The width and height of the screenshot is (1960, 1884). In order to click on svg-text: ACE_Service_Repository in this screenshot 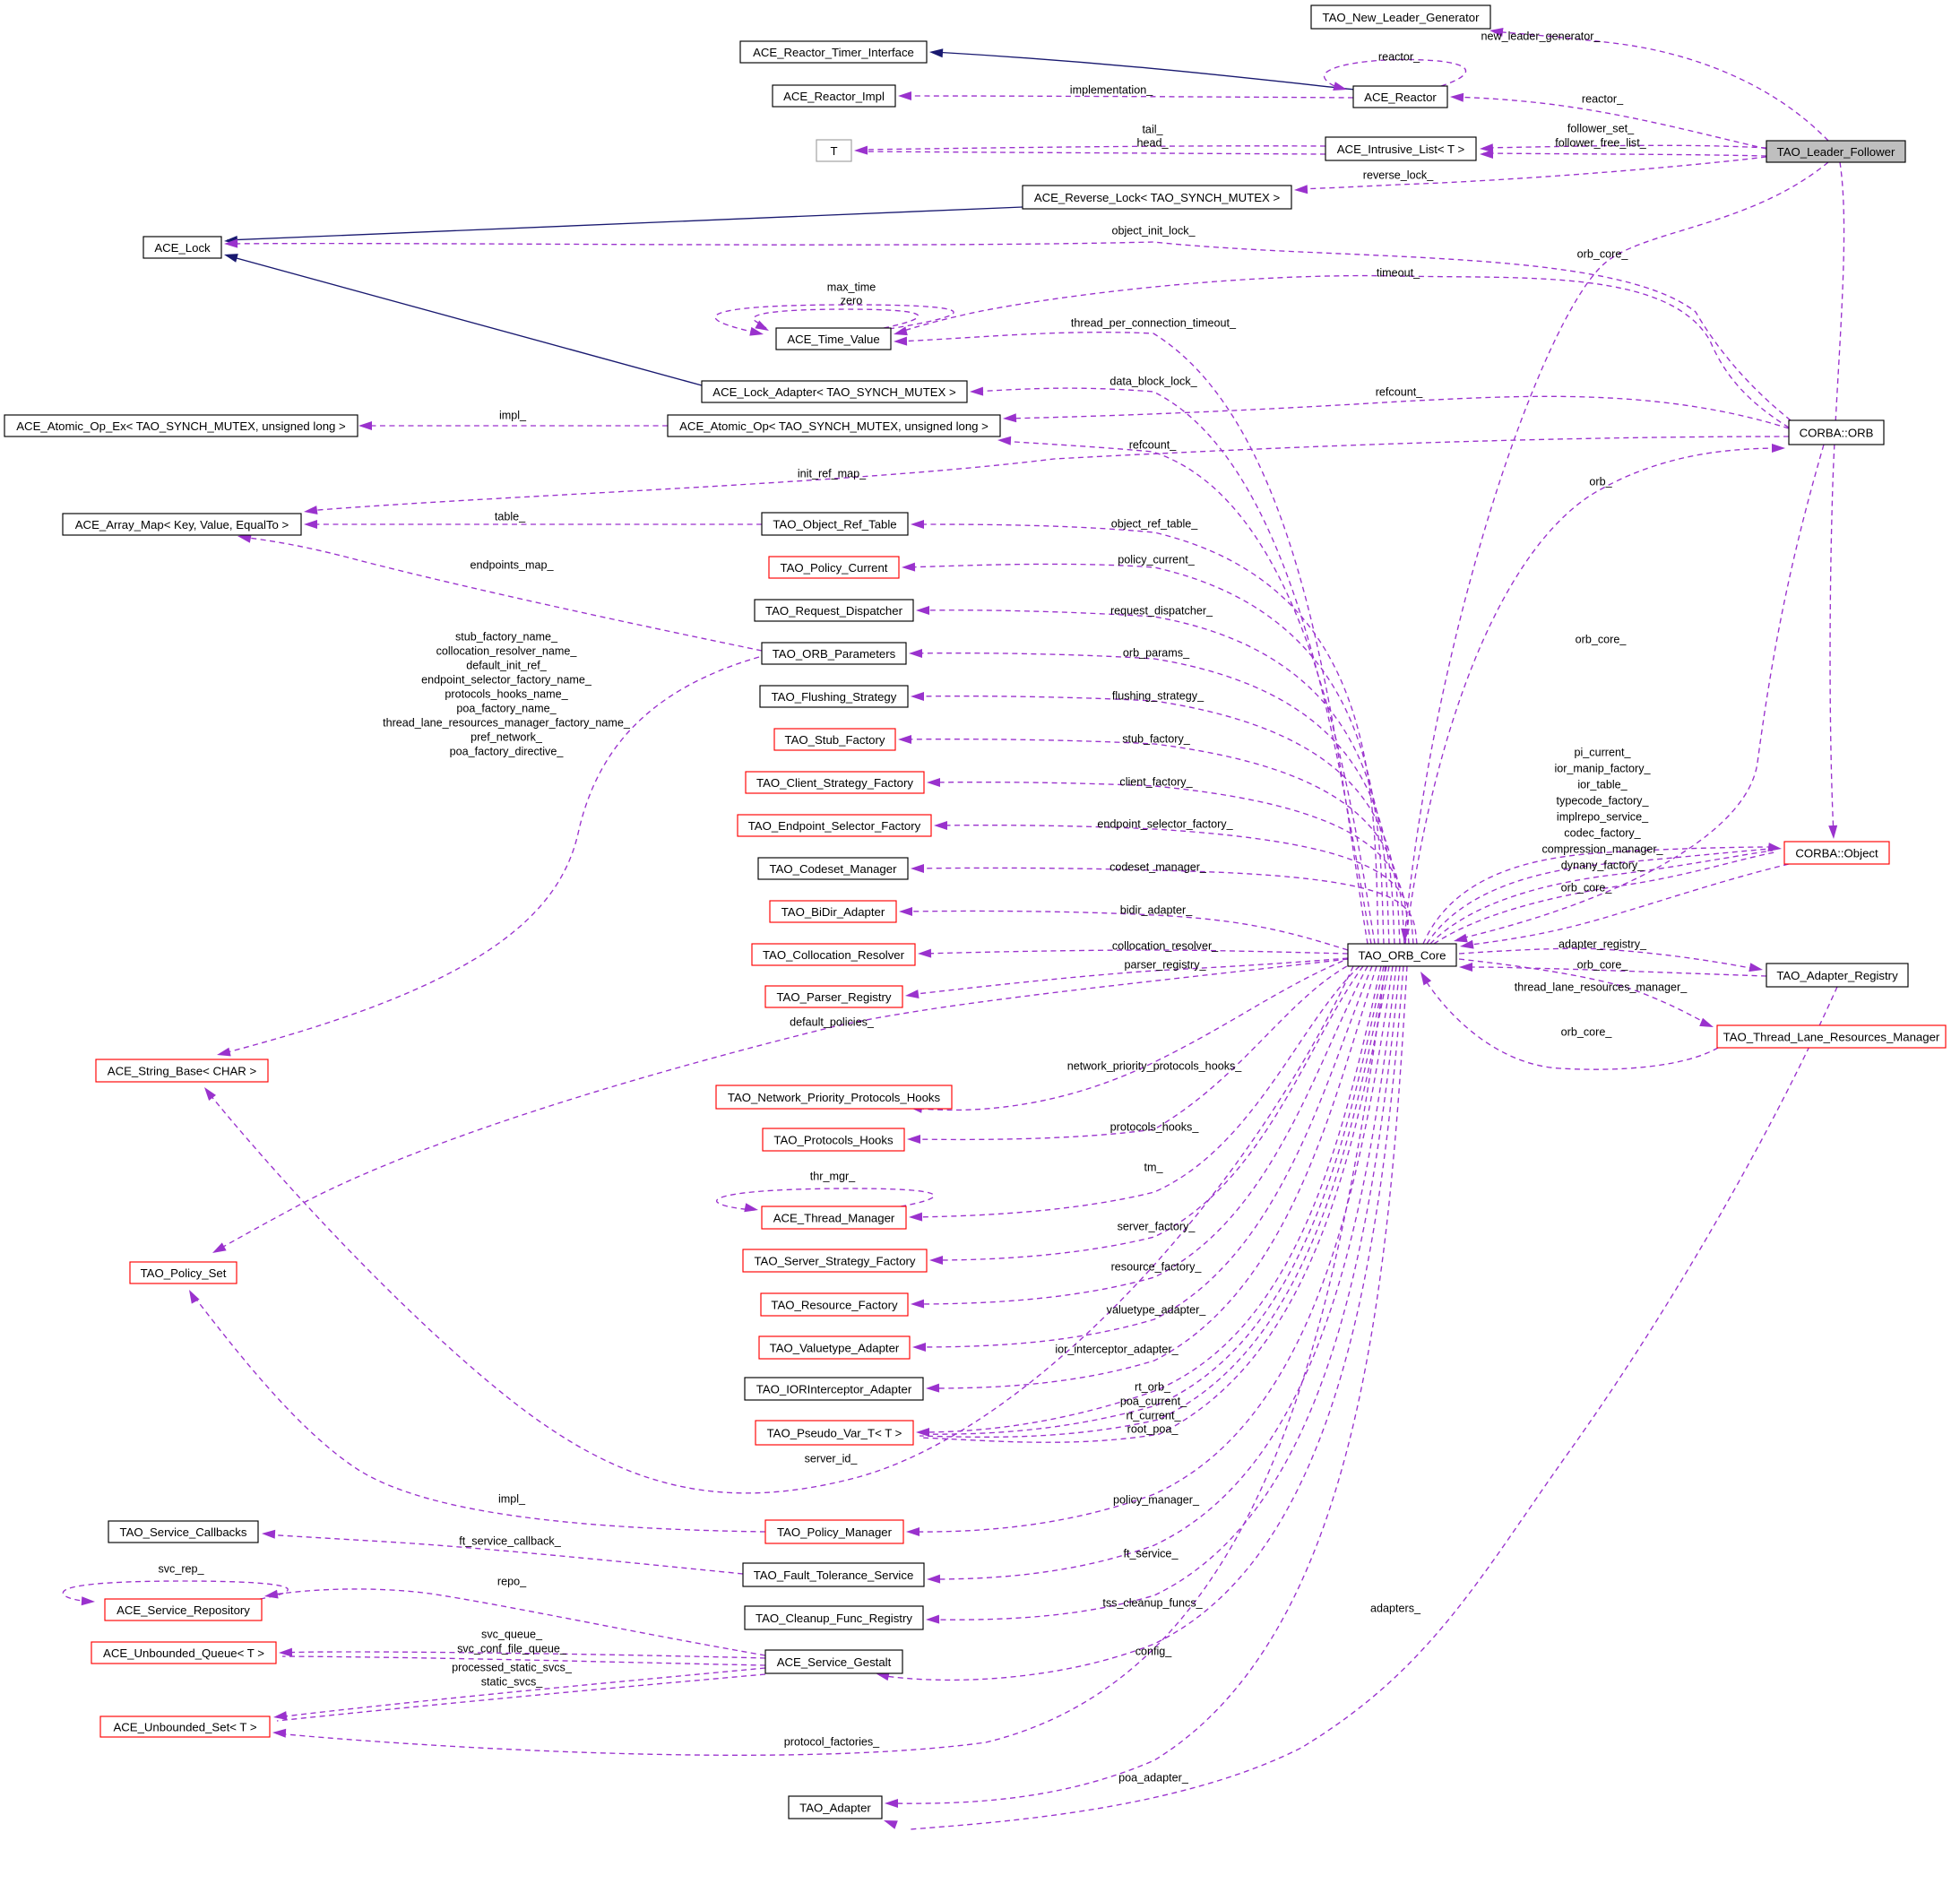, I will do `click(183, 1610)`.